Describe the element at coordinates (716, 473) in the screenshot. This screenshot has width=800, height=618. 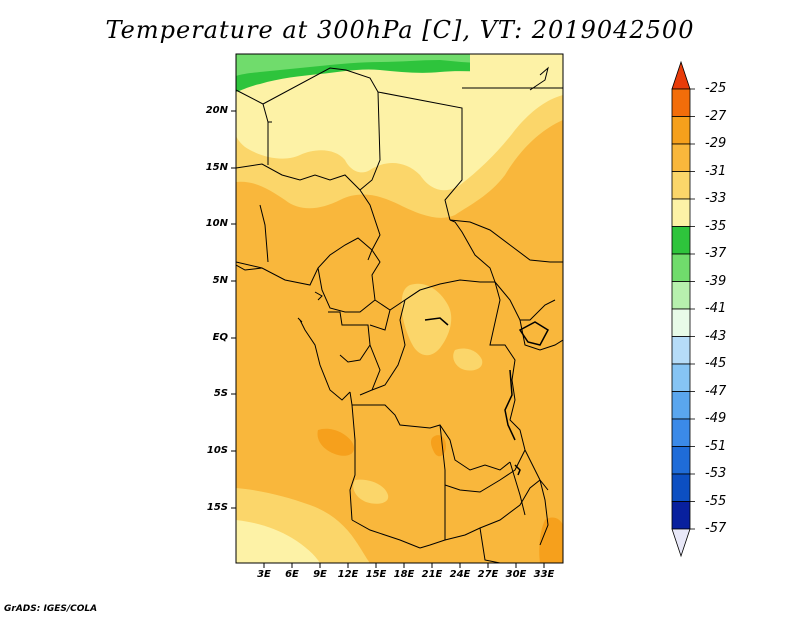
I see `colorbar-label: -53` at that location.